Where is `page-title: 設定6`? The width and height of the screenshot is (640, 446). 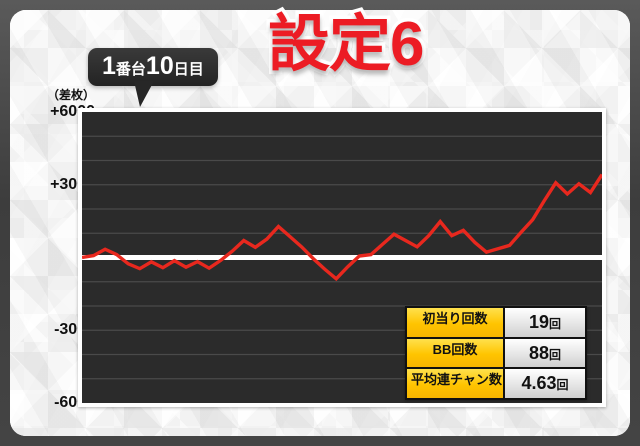 page-title: 設定6 is located at coordinates (346, 44).